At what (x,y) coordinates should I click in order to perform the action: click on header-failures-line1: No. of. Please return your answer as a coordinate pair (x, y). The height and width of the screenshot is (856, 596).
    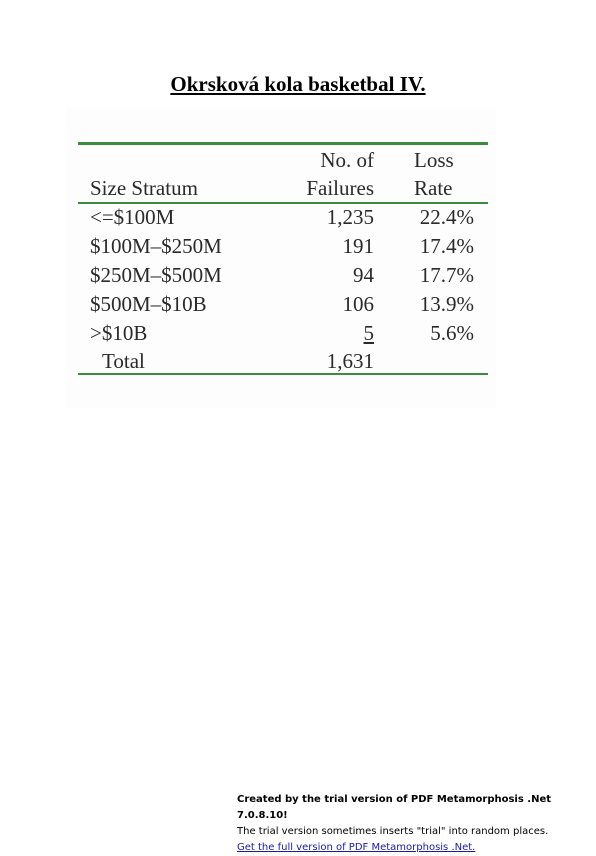
    Looking at the image, I should click on (347, 160).